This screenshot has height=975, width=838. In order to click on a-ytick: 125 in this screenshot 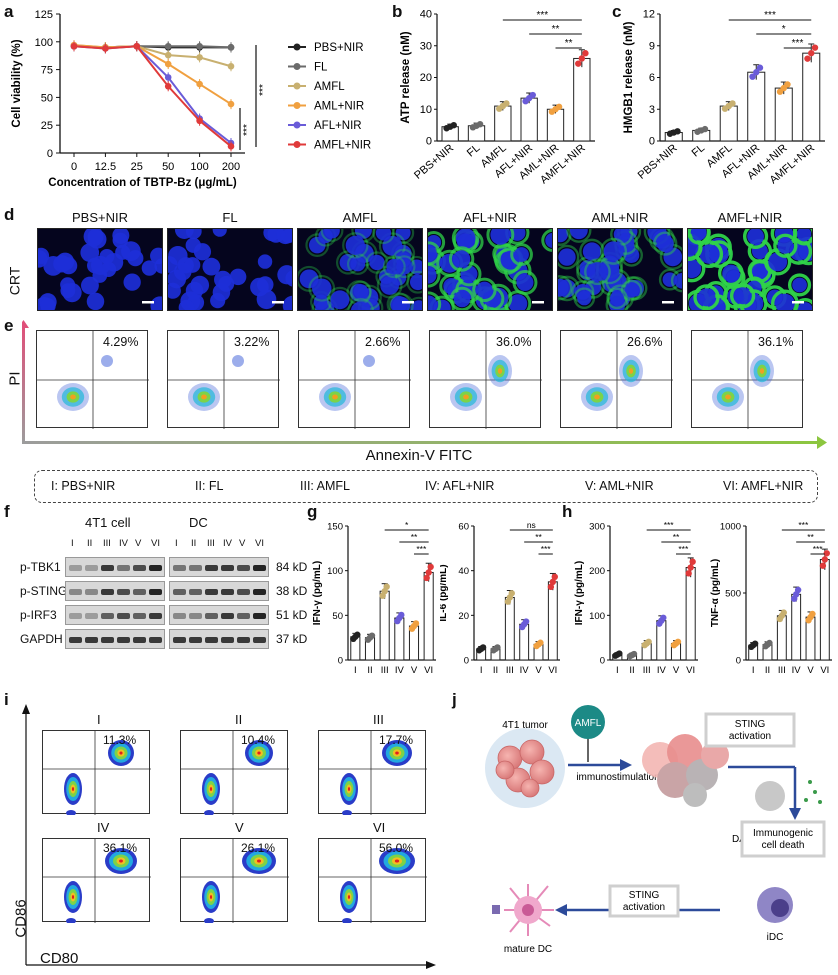, I will do `click(44, 15)`.